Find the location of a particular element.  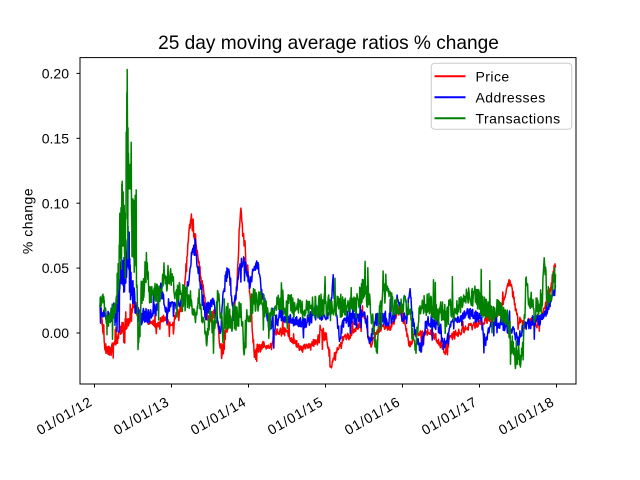

svg-text: 01/01/18 is located at coordinates (526, 415).